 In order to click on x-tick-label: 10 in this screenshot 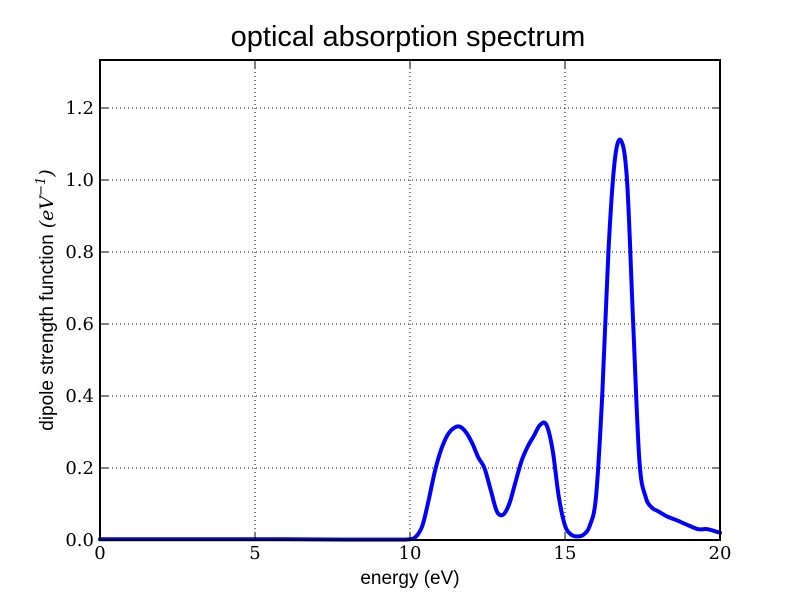, I will do `click(410, 553)`.